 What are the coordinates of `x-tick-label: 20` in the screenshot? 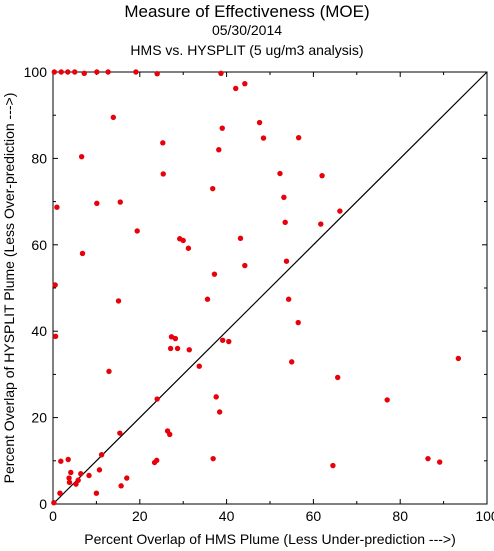 It's located at (140, 516).